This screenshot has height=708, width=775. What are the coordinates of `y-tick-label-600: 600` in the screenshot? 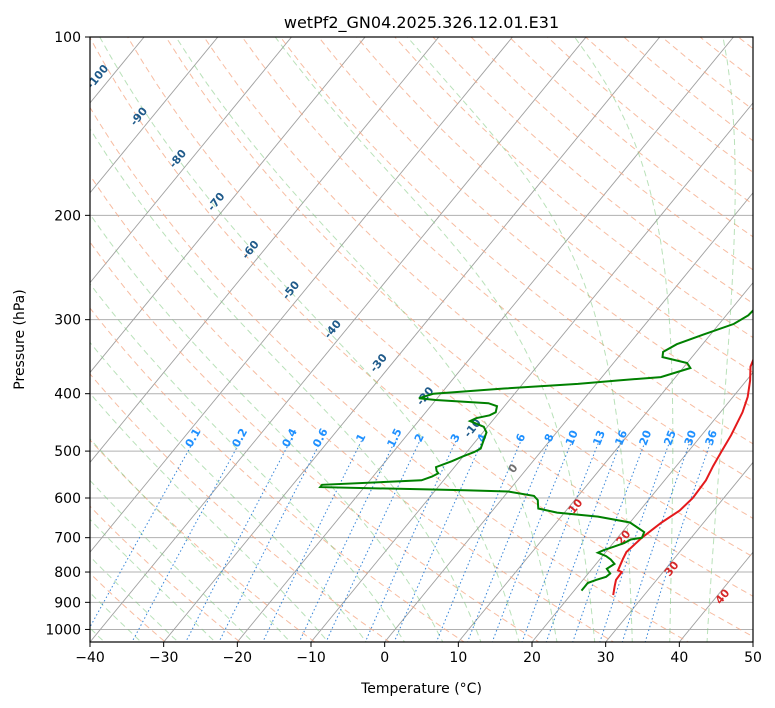 It's located at (67, 499).